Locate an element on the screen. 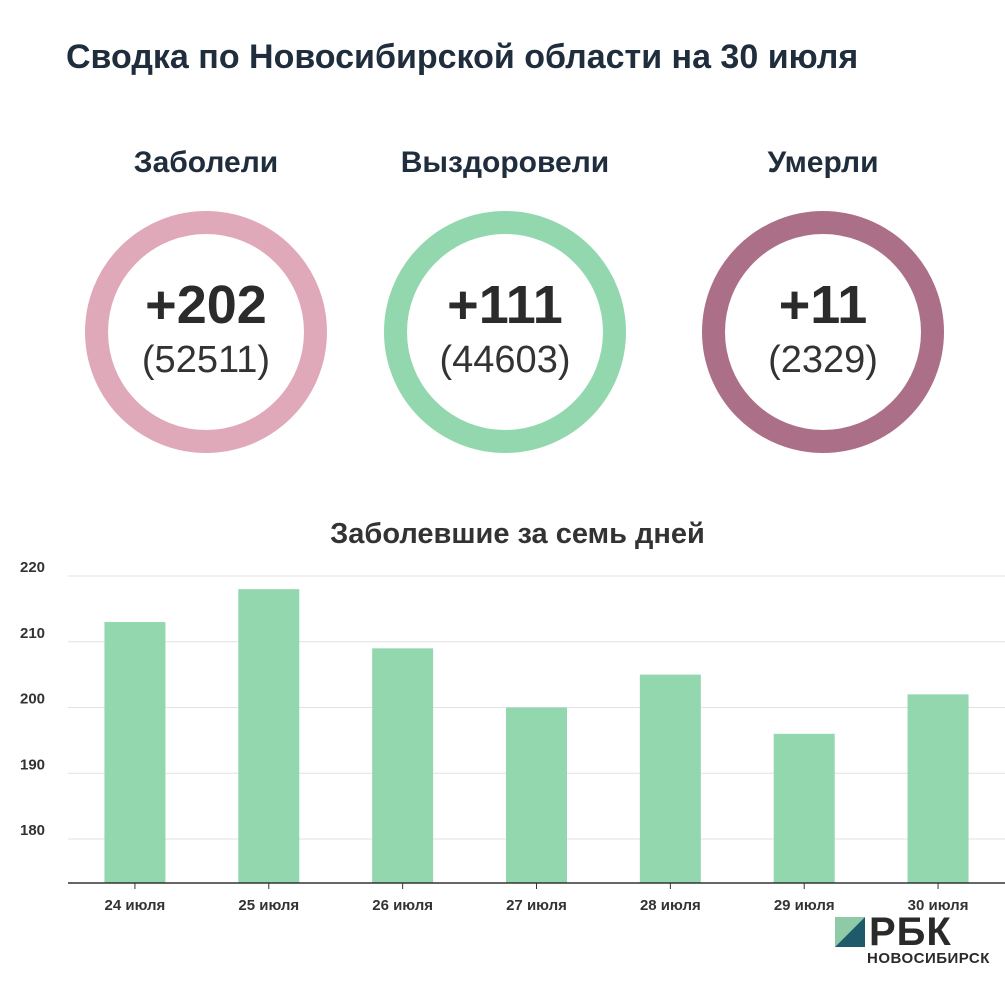 This screenshot has width=1005, height=1005. stat-delta: +11 is located at coordinates (823, 305).